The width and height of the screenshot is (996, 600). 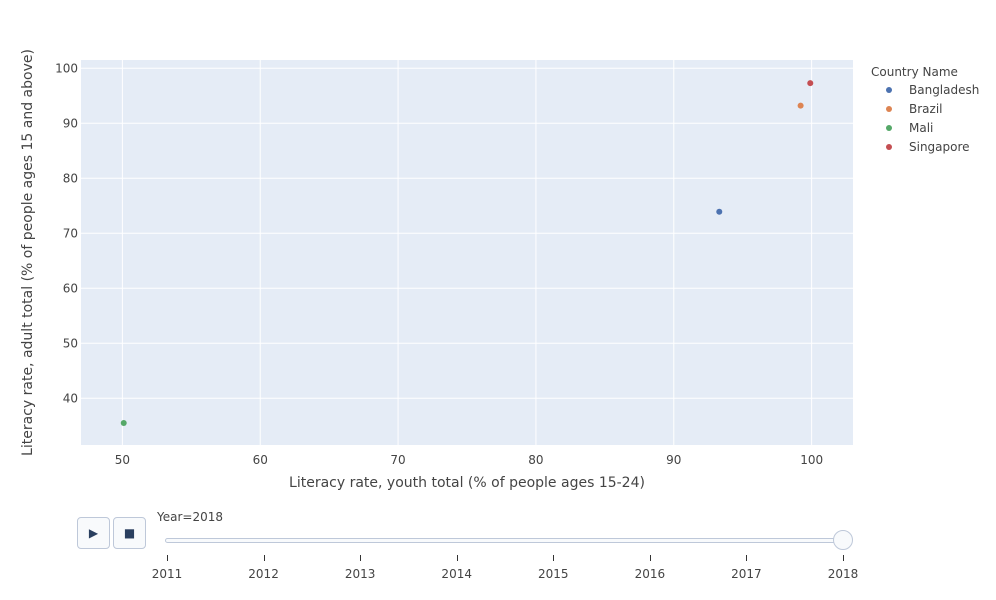 I want to click on slider-tick-label: 2012, so click(x=263, y=574).